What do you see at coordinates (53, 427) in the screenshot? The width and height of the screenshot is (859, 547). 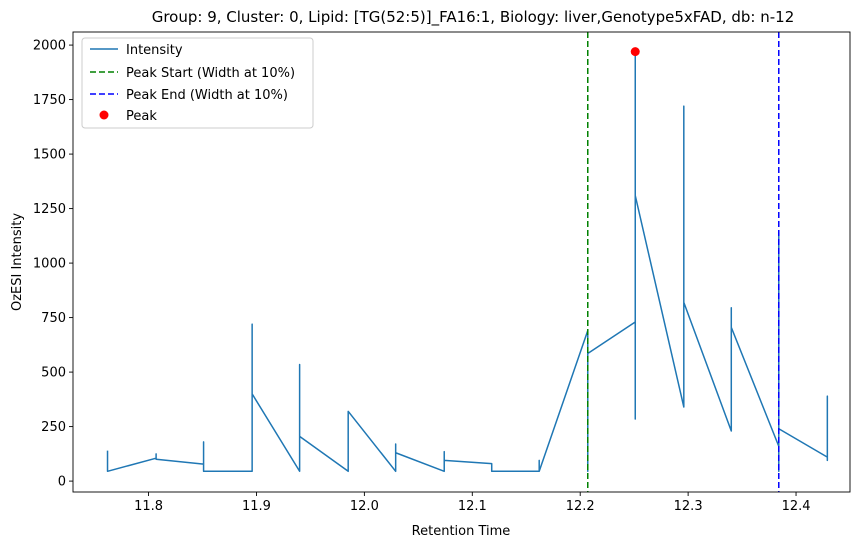 I see `y-tick-label-1: 250` at bounding box center [53, 427].